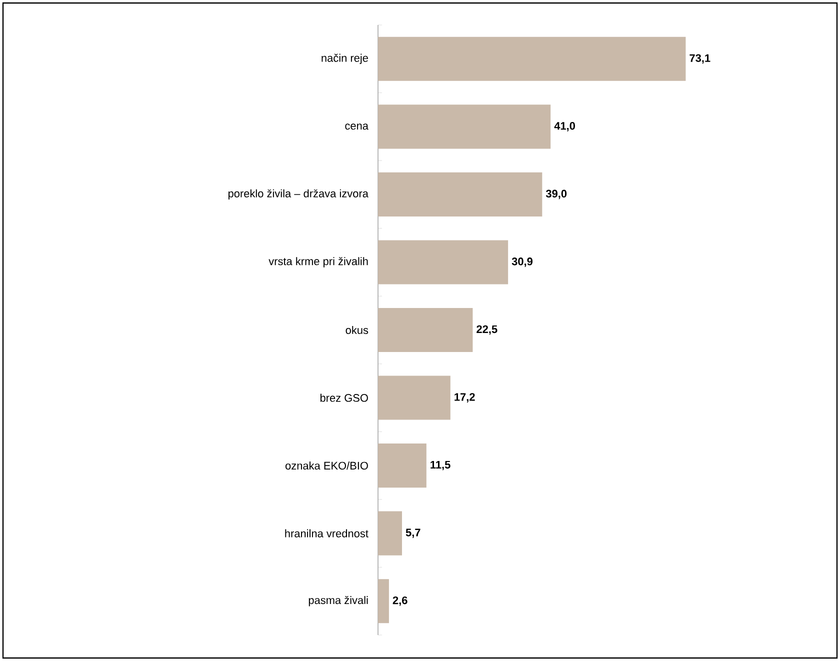 This screenshot has width=840, height=661. What do you see at coordinates (556, 195) in the screenshot?
I see `data-label: 39,0` at bounding box center [556, 195].